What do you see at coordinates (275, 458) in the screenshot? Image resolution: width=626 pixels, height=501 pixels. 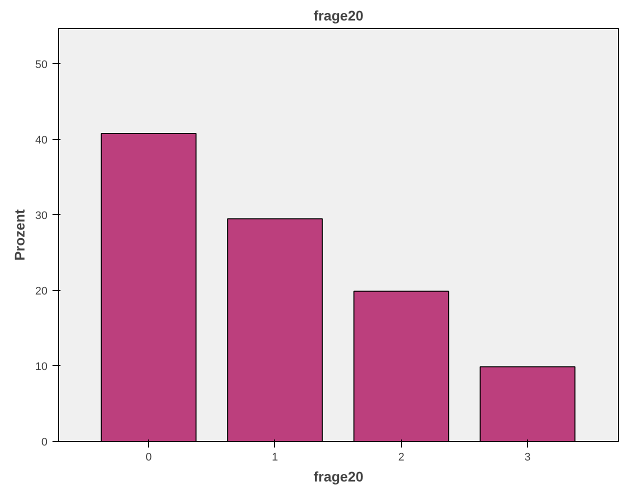 I see `x-tick-label: 1` at bounding box center [275, 458].